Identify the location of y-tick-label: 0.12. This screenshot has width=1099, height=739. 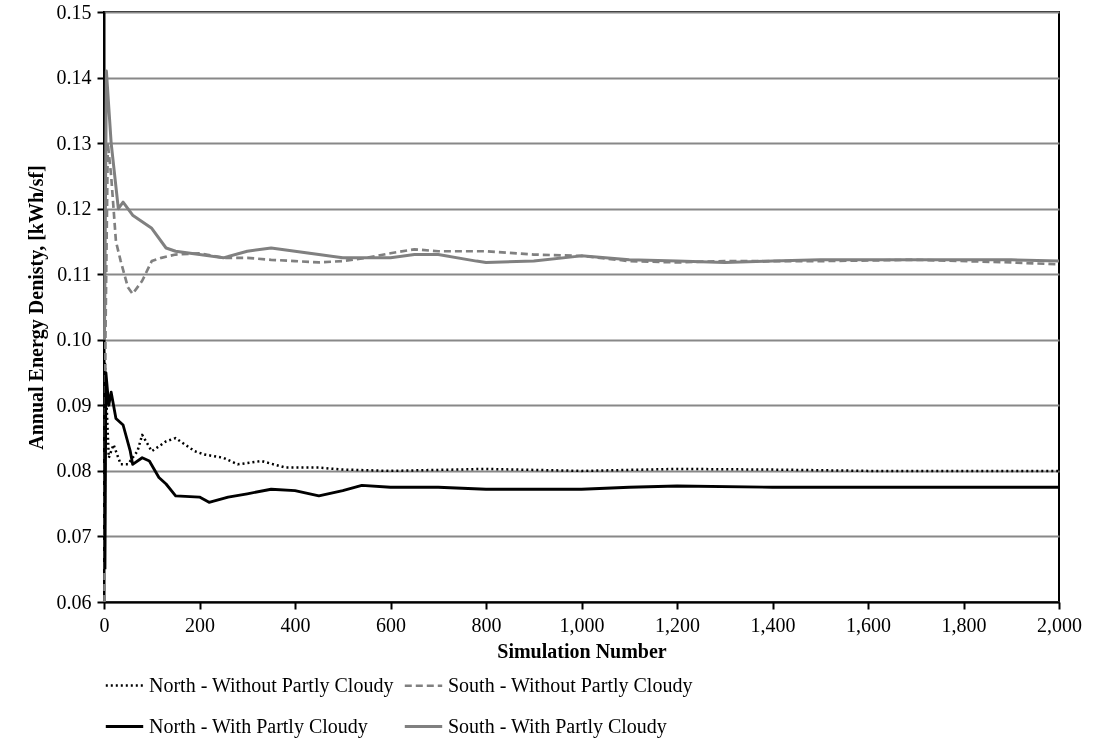
(74, 208).